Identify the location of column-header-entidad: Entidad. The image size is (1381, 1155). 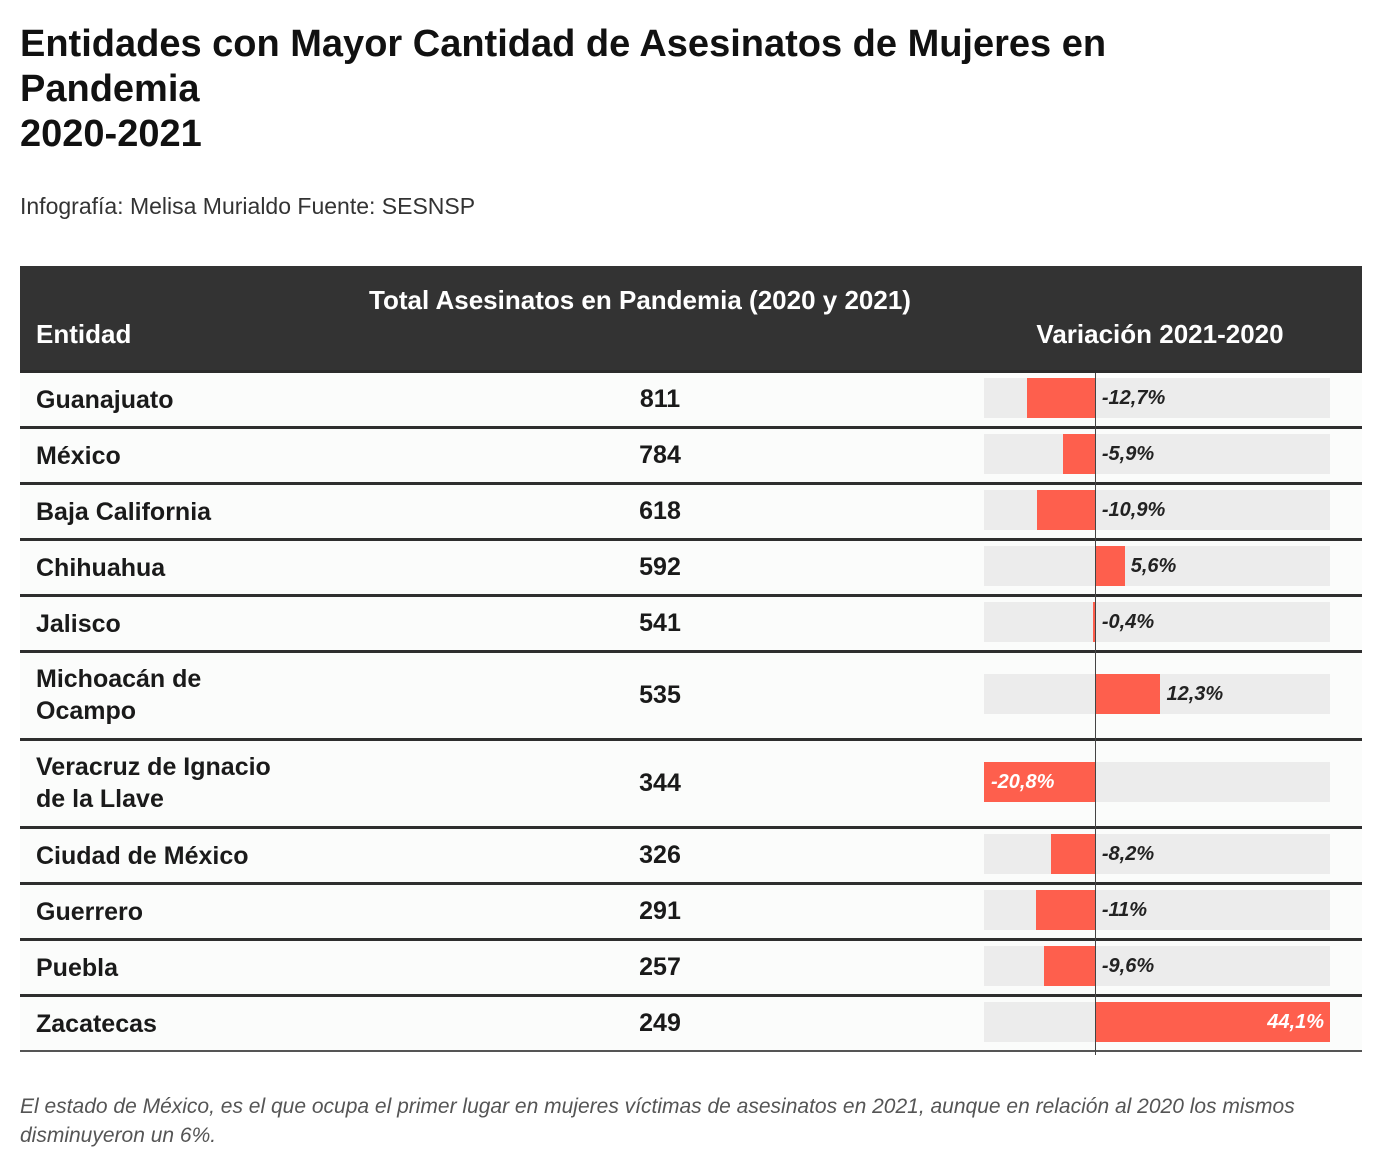
(84, 334).